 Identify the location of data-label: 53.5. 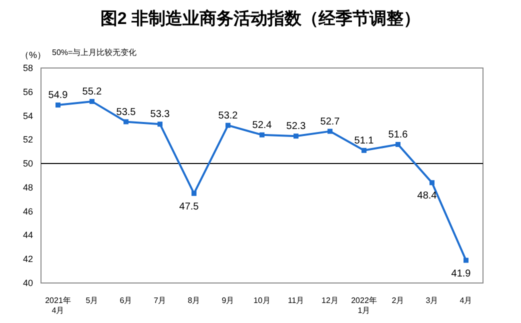
(126, 112).